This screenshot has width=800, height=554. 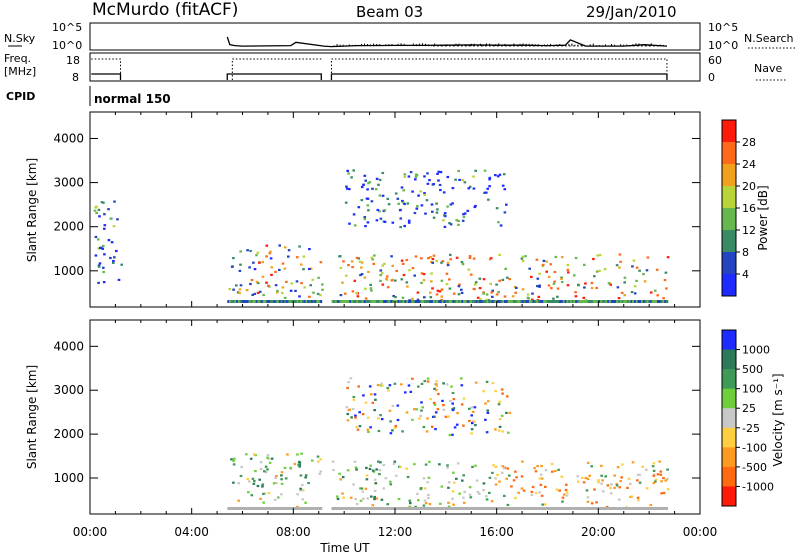 I want to click on colorbar-tick-label: 100, so click(x=752, y=389).